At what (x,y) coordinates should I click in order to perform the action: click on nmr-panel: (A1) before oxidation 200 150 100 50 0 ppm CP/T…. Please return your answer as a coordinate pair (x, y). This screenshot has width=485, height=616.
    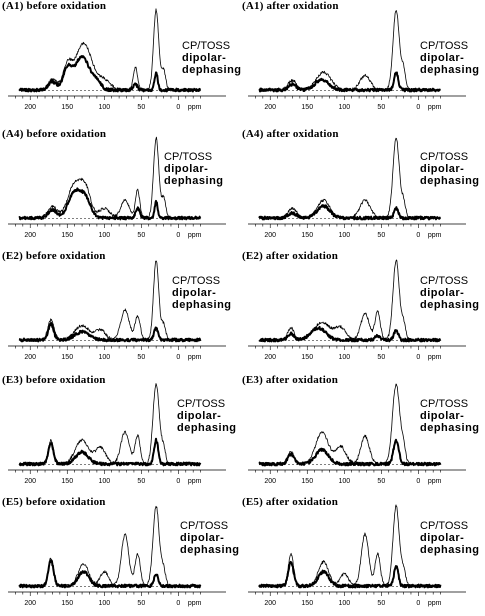
    Looking at the image, I should click on (122, 60).